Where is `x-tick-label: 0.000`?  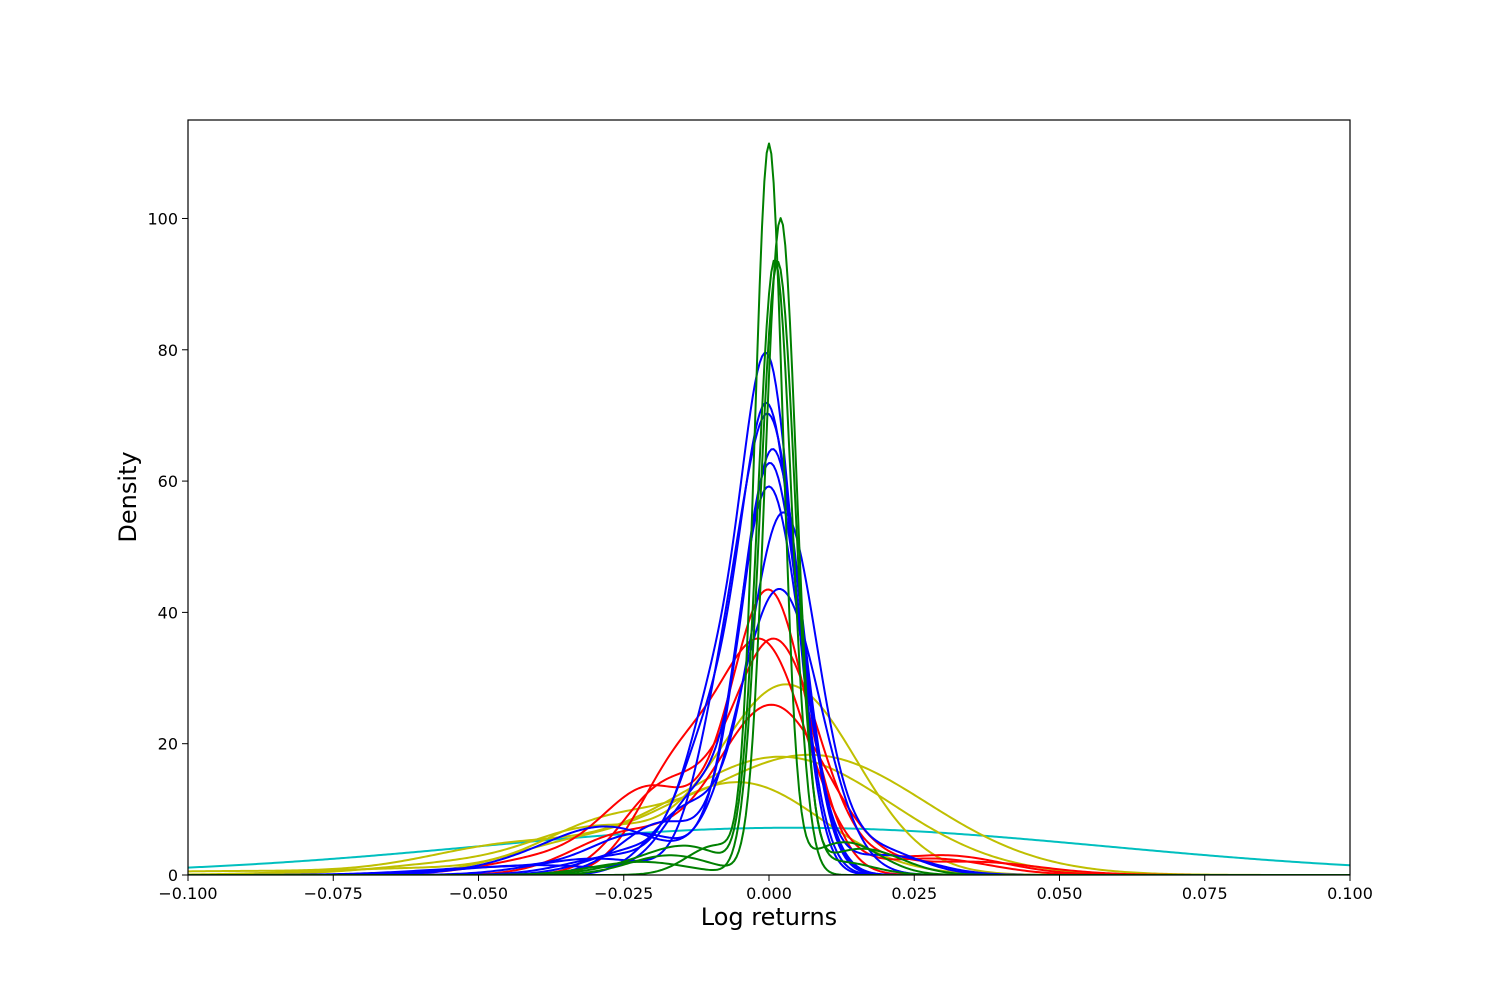
x-tick-label: 0.000 is located at coordinates (769, 893).